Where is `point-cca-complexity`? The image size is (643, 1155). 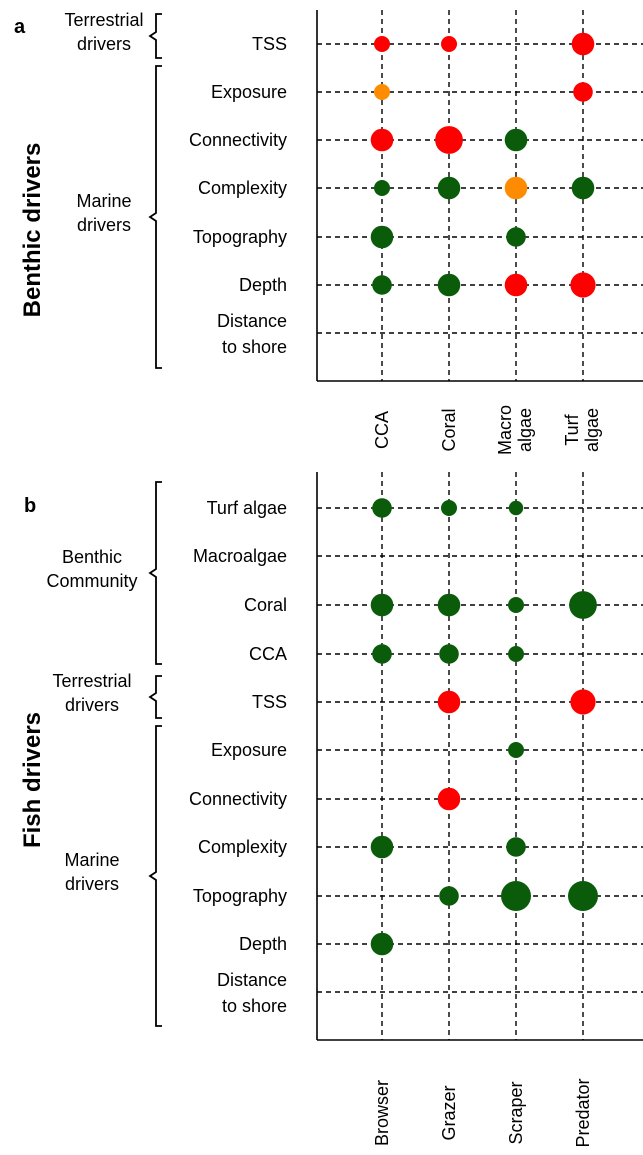
point-cca-complexity is located at coordinates (382, 188).